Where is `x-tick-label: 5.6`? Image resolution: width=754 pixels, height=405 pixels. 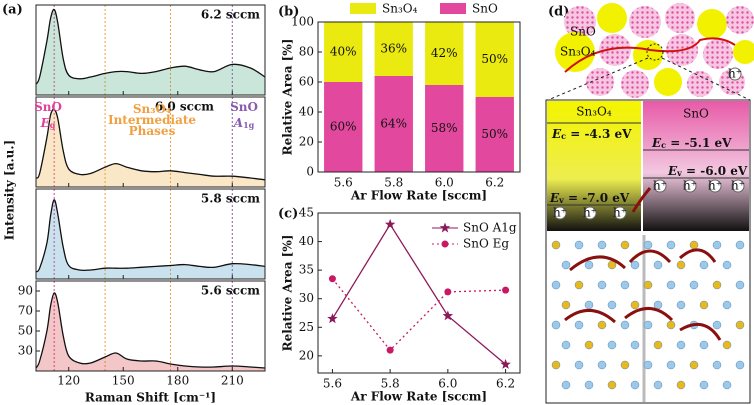
x-tick-label: 5.6 is located at coordinates (343, 183).